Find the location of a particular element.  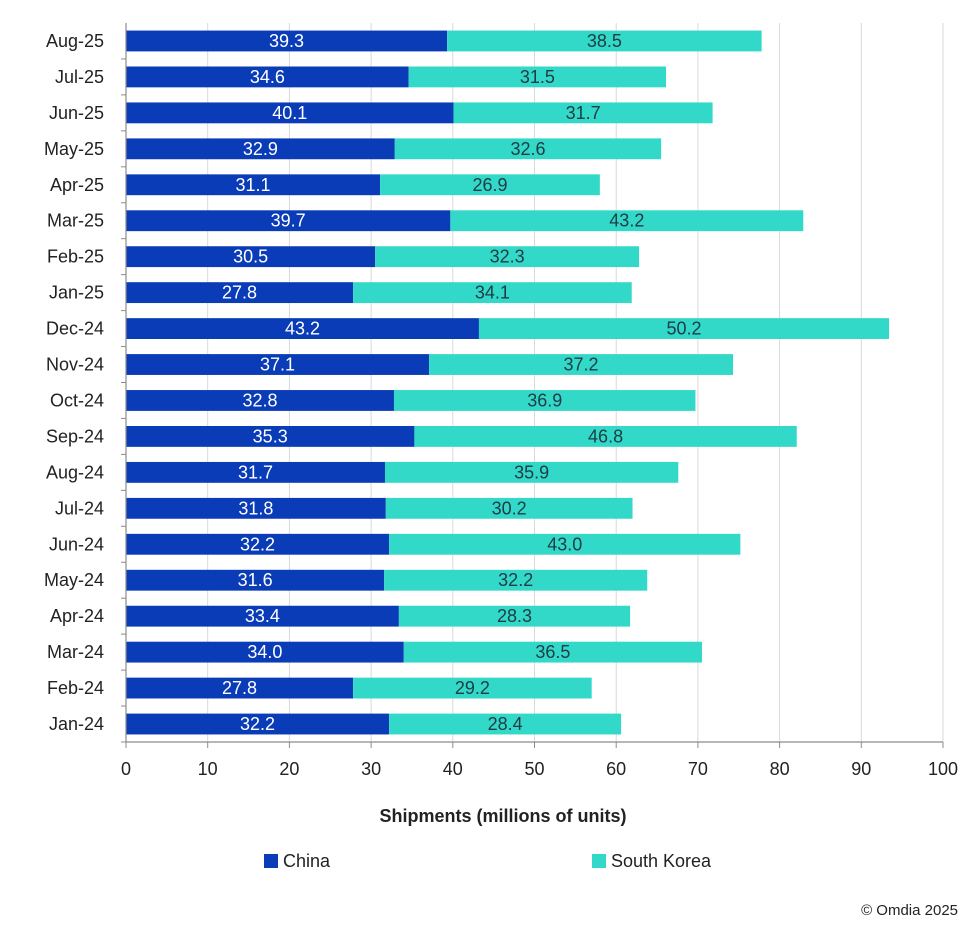

data-label-south-korea: 50.2 is located at coordinates (683, 329).